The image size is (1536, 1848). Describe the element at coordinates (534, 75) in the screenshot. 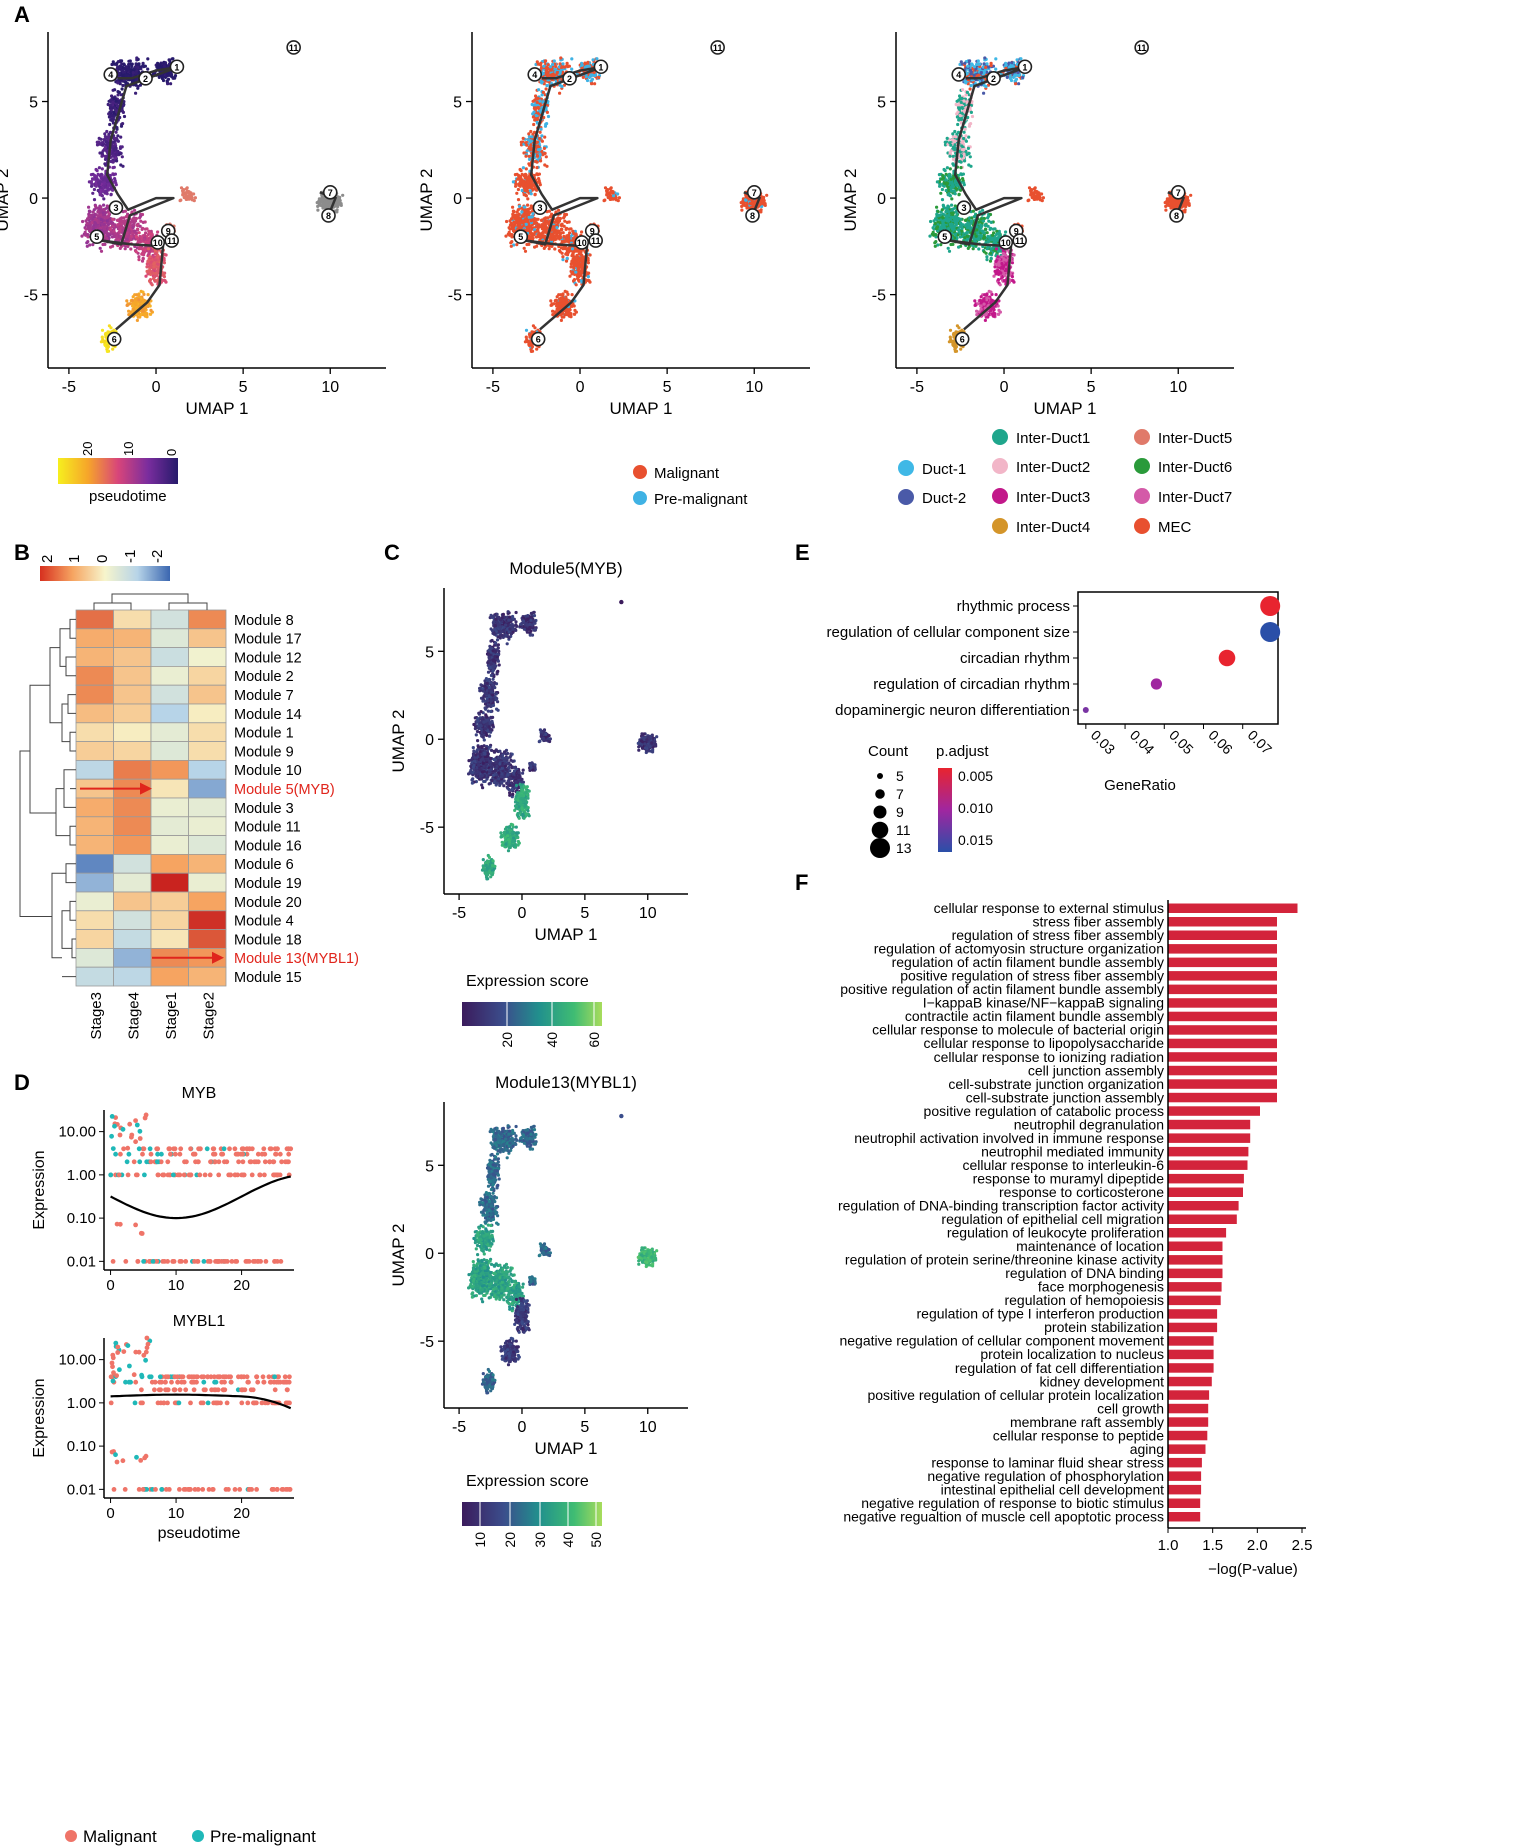

I see `trajectory-node-label: 4` at that location.